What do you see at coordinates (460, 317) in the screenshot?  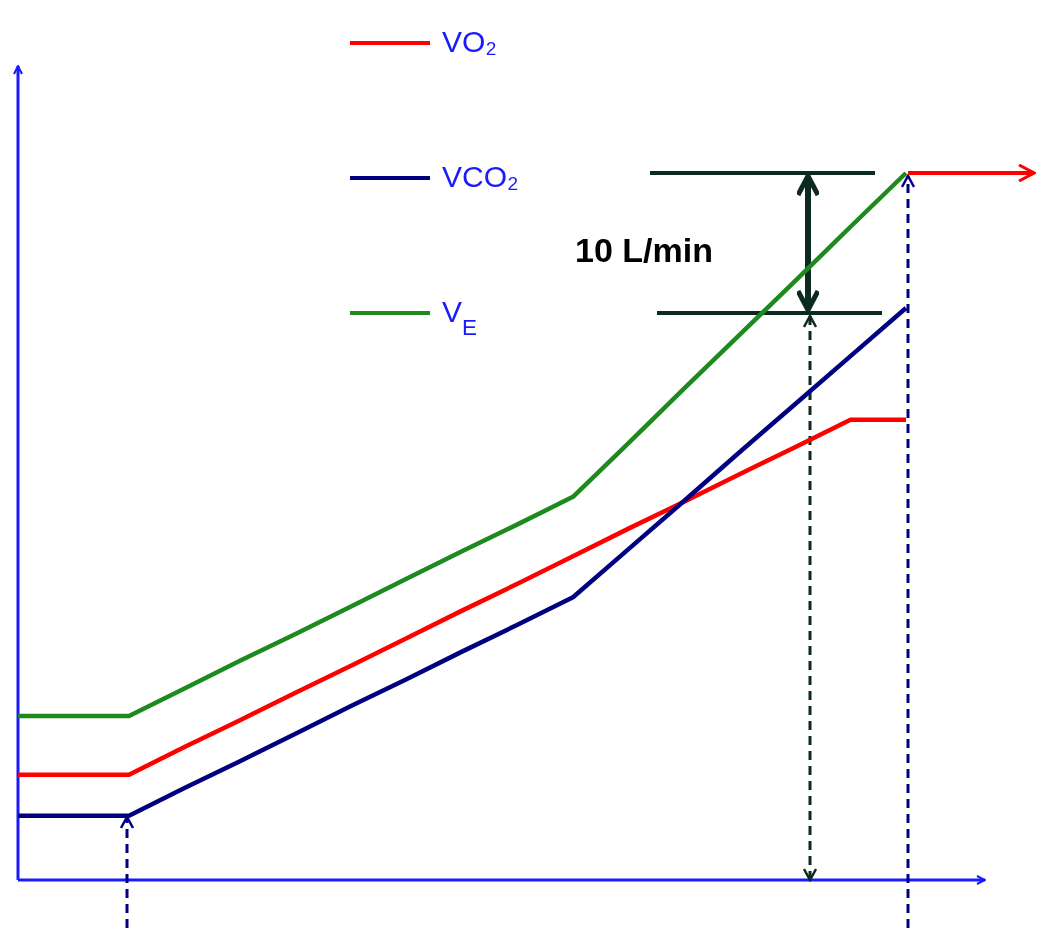 I see `legend-label: V$_{E}$` at bounding box center [460, 317].